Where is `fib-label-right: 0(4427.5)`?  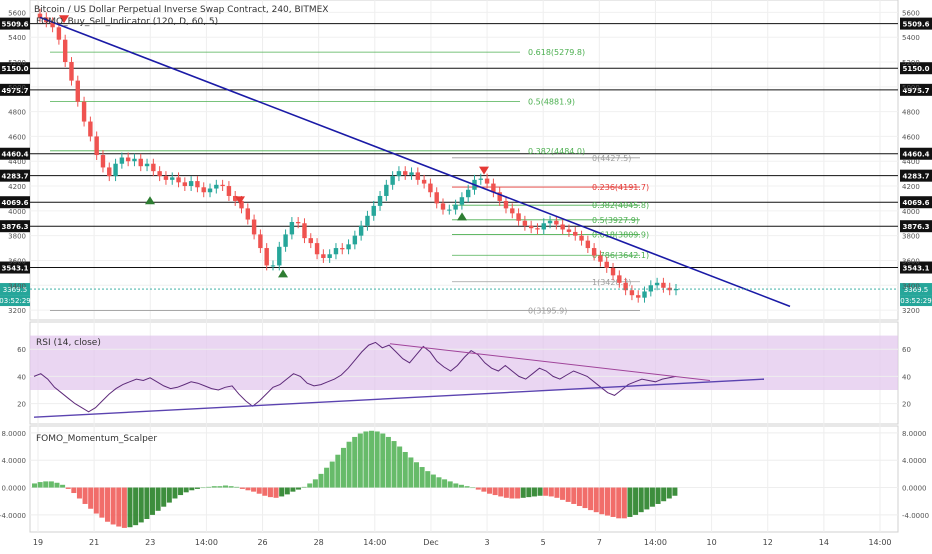 fib-label-right: 0(4427.5) is located at coordinates (611, 158).